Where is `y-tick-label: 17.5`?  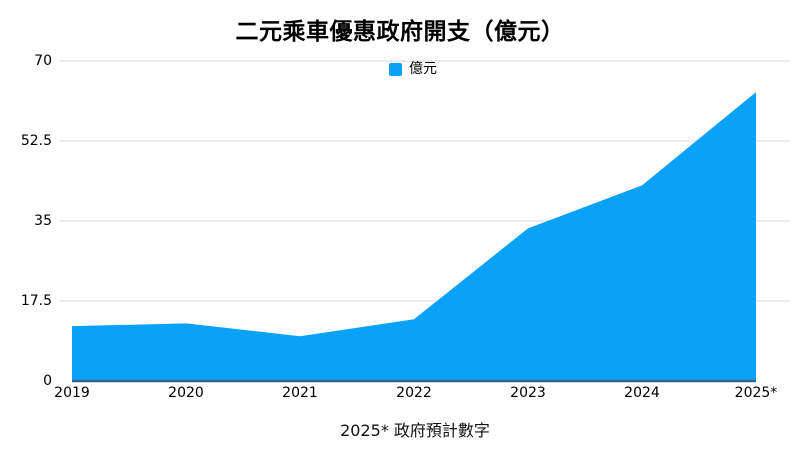 y-tick-label: 17.5 is located at coordinates (36, 301).